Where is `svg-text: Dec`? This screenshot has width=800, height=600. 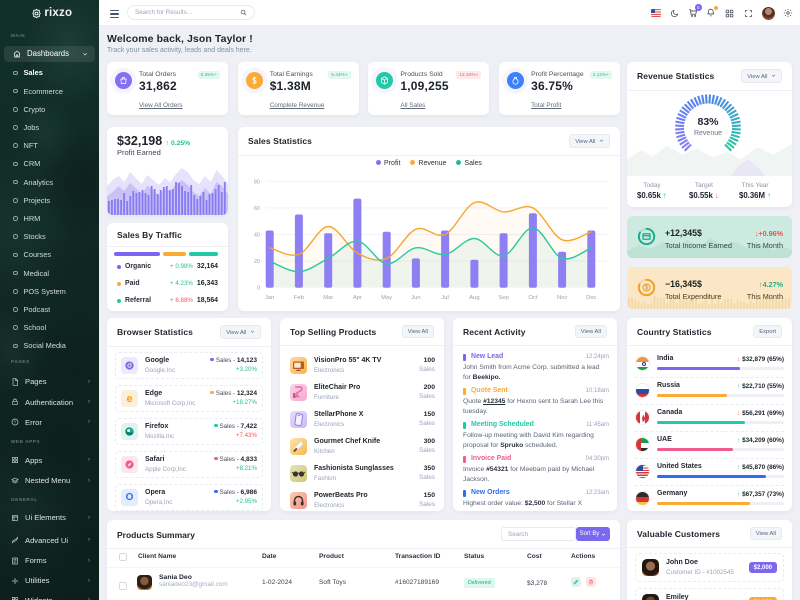
svg-text: Dec is located at coordinates (591, 298).